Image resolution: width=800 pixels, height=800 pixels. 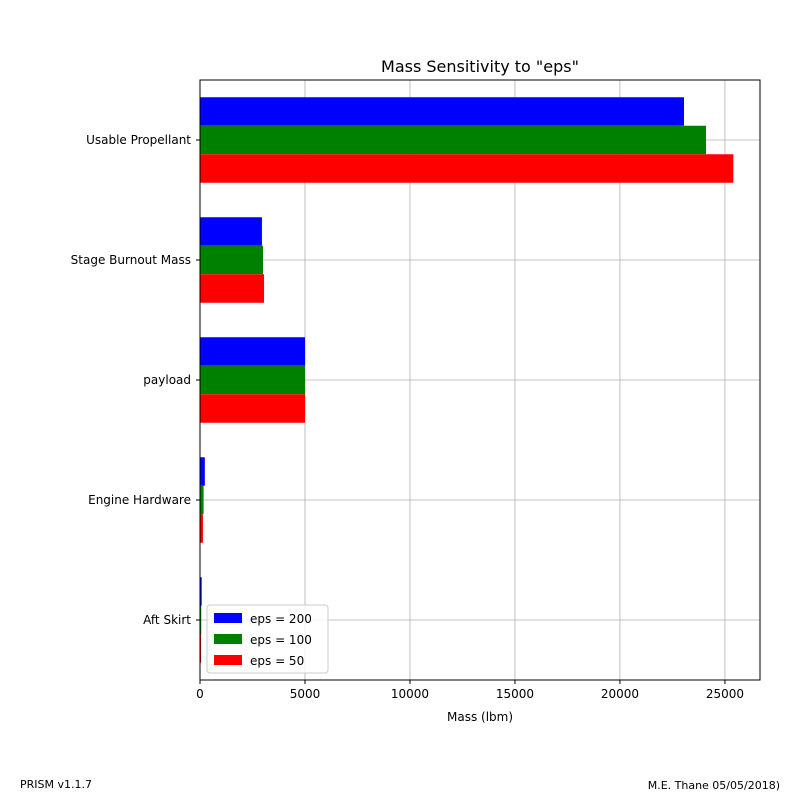 What do you see at coordinates (200, 694) in the screenshot?
I see `x-tick-label: 0` at bounding box center [200, 694].